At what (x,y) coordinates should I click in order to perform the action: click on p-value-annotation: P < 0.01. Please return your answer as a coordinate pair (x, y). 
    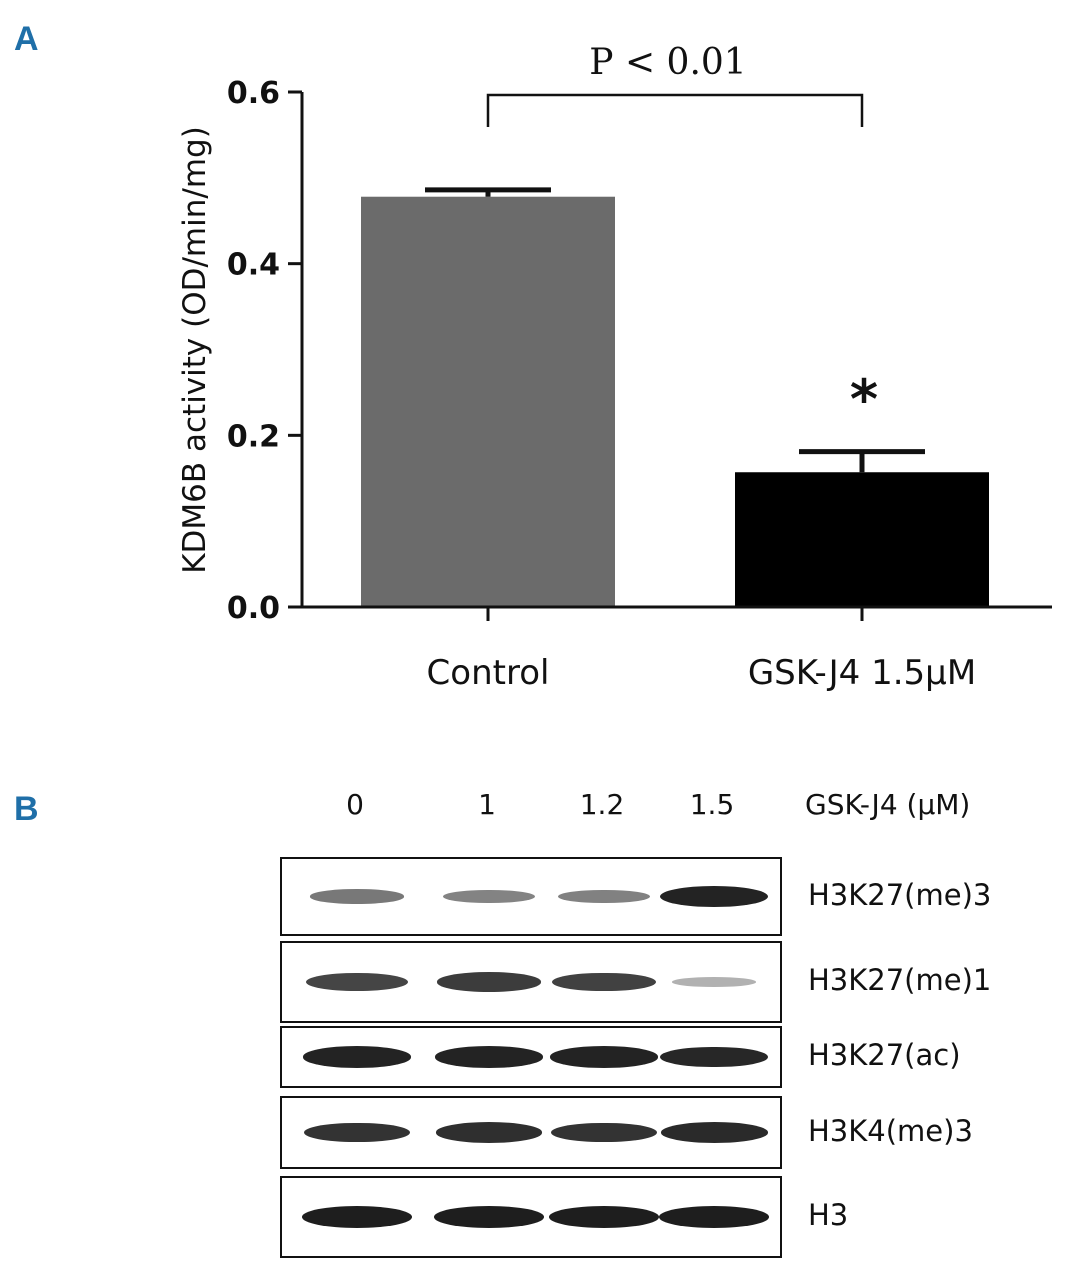
    Looking at the image, I should click on (667, 62).